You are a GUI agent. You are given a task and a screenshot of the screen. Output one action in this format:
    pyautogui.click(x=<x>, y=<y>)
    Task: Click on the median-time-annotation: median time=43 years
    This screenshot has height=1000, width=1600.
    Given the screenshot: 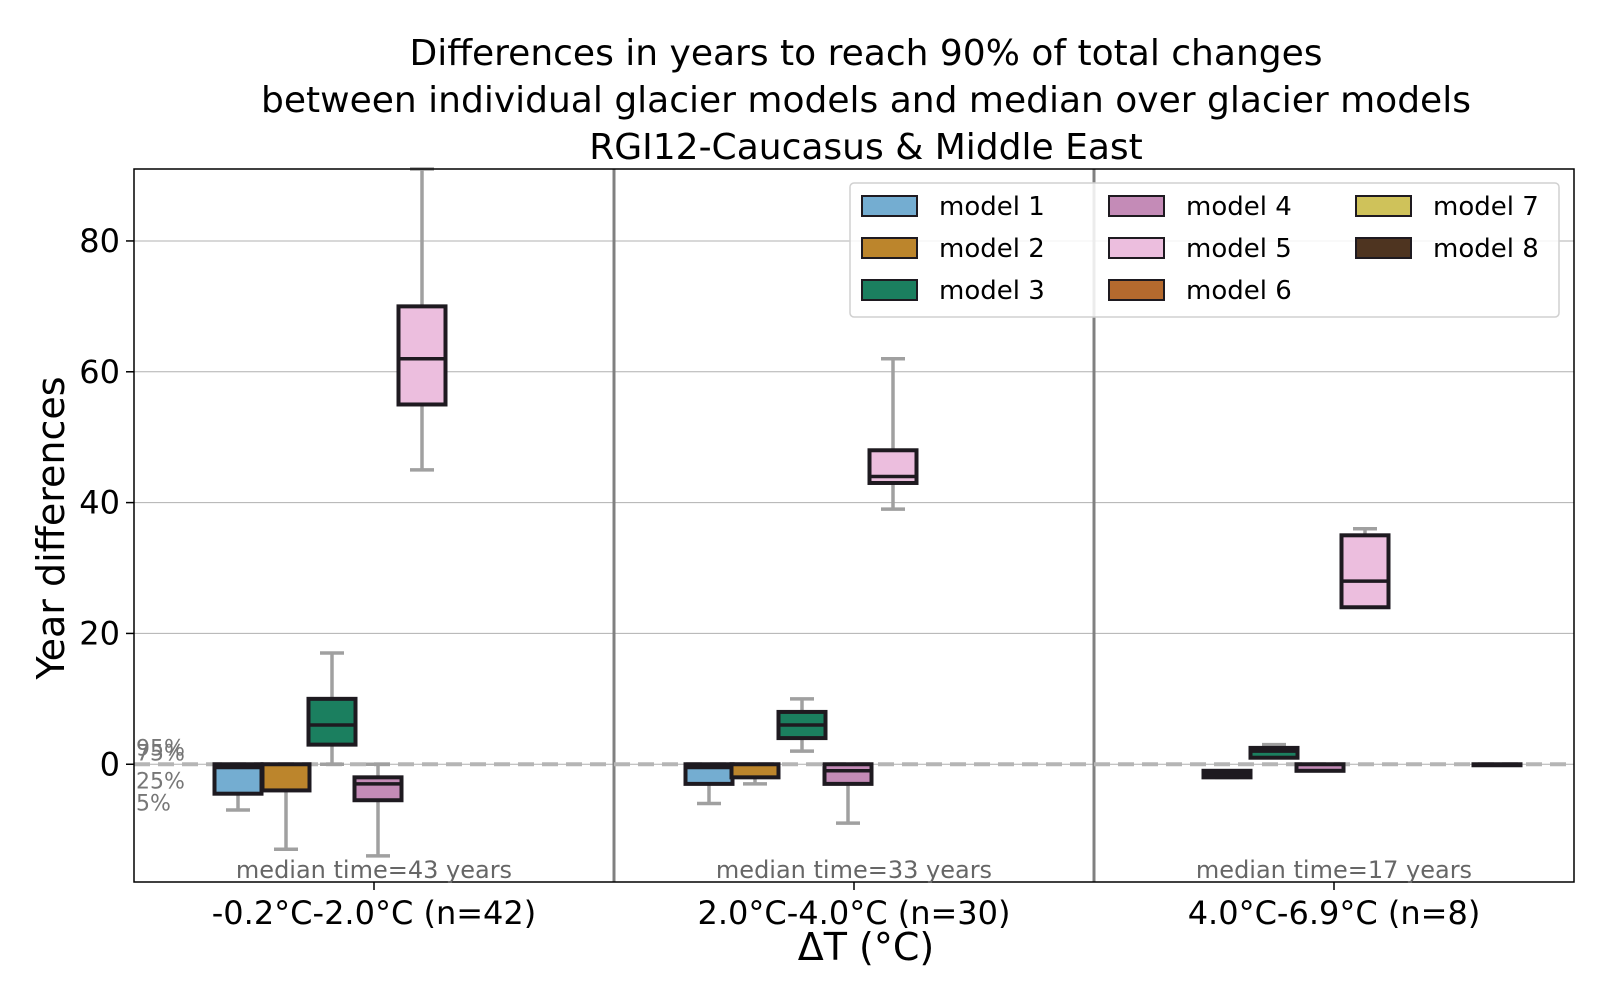 What is the action you would take?
    pyautogui.click(x=374, y=870)
    